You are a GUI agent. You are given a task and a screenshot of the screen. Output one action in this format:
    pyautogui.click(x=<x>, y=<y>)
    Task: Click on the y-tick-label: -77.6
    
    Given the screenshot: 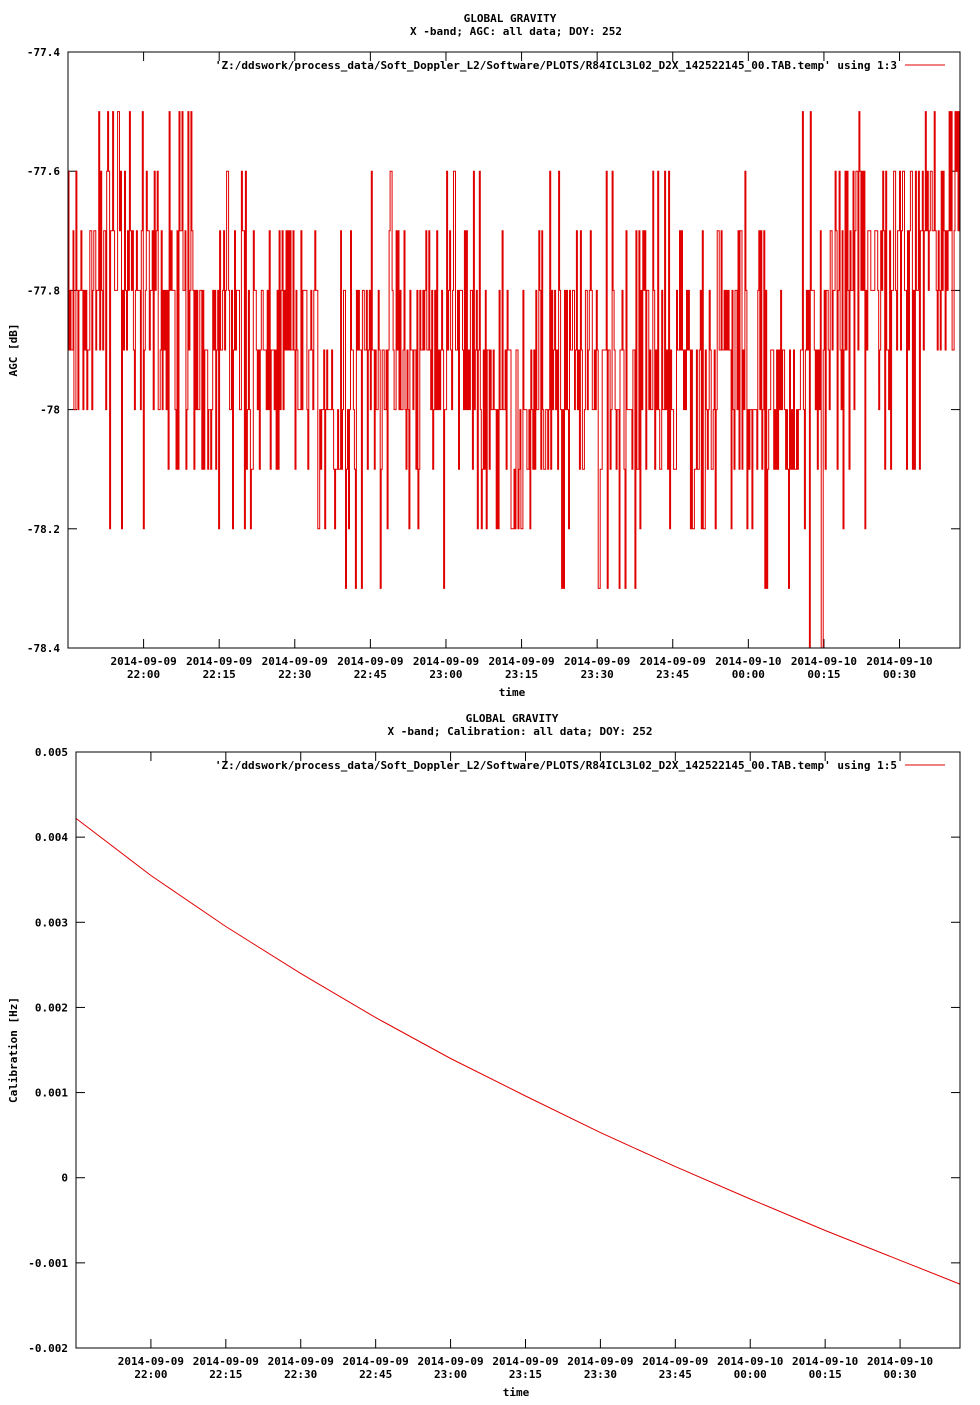 What is the action you would take?
    pyautogui.click(x=43, y=171)
    